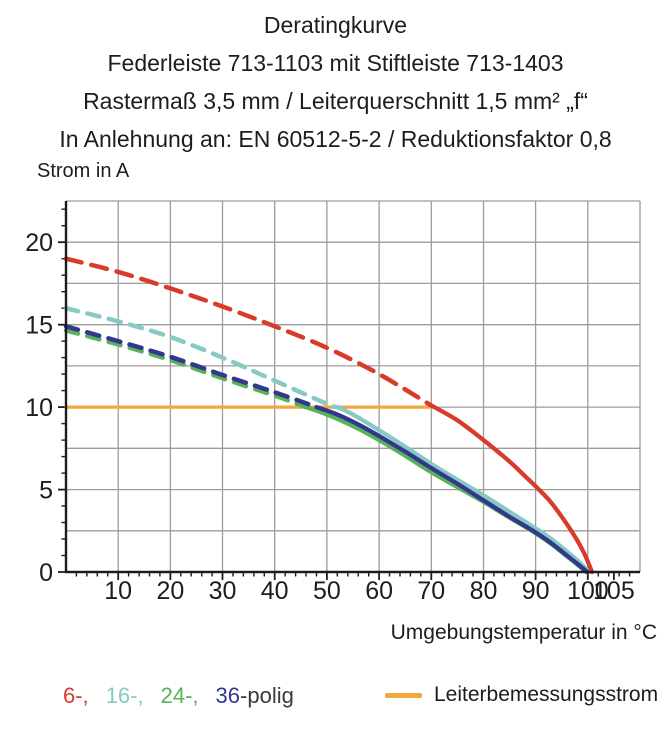  What do you see at coordinates (46, 491) in the screenshot?
I see `svg-text: 5` at bounding box center [46, 491].